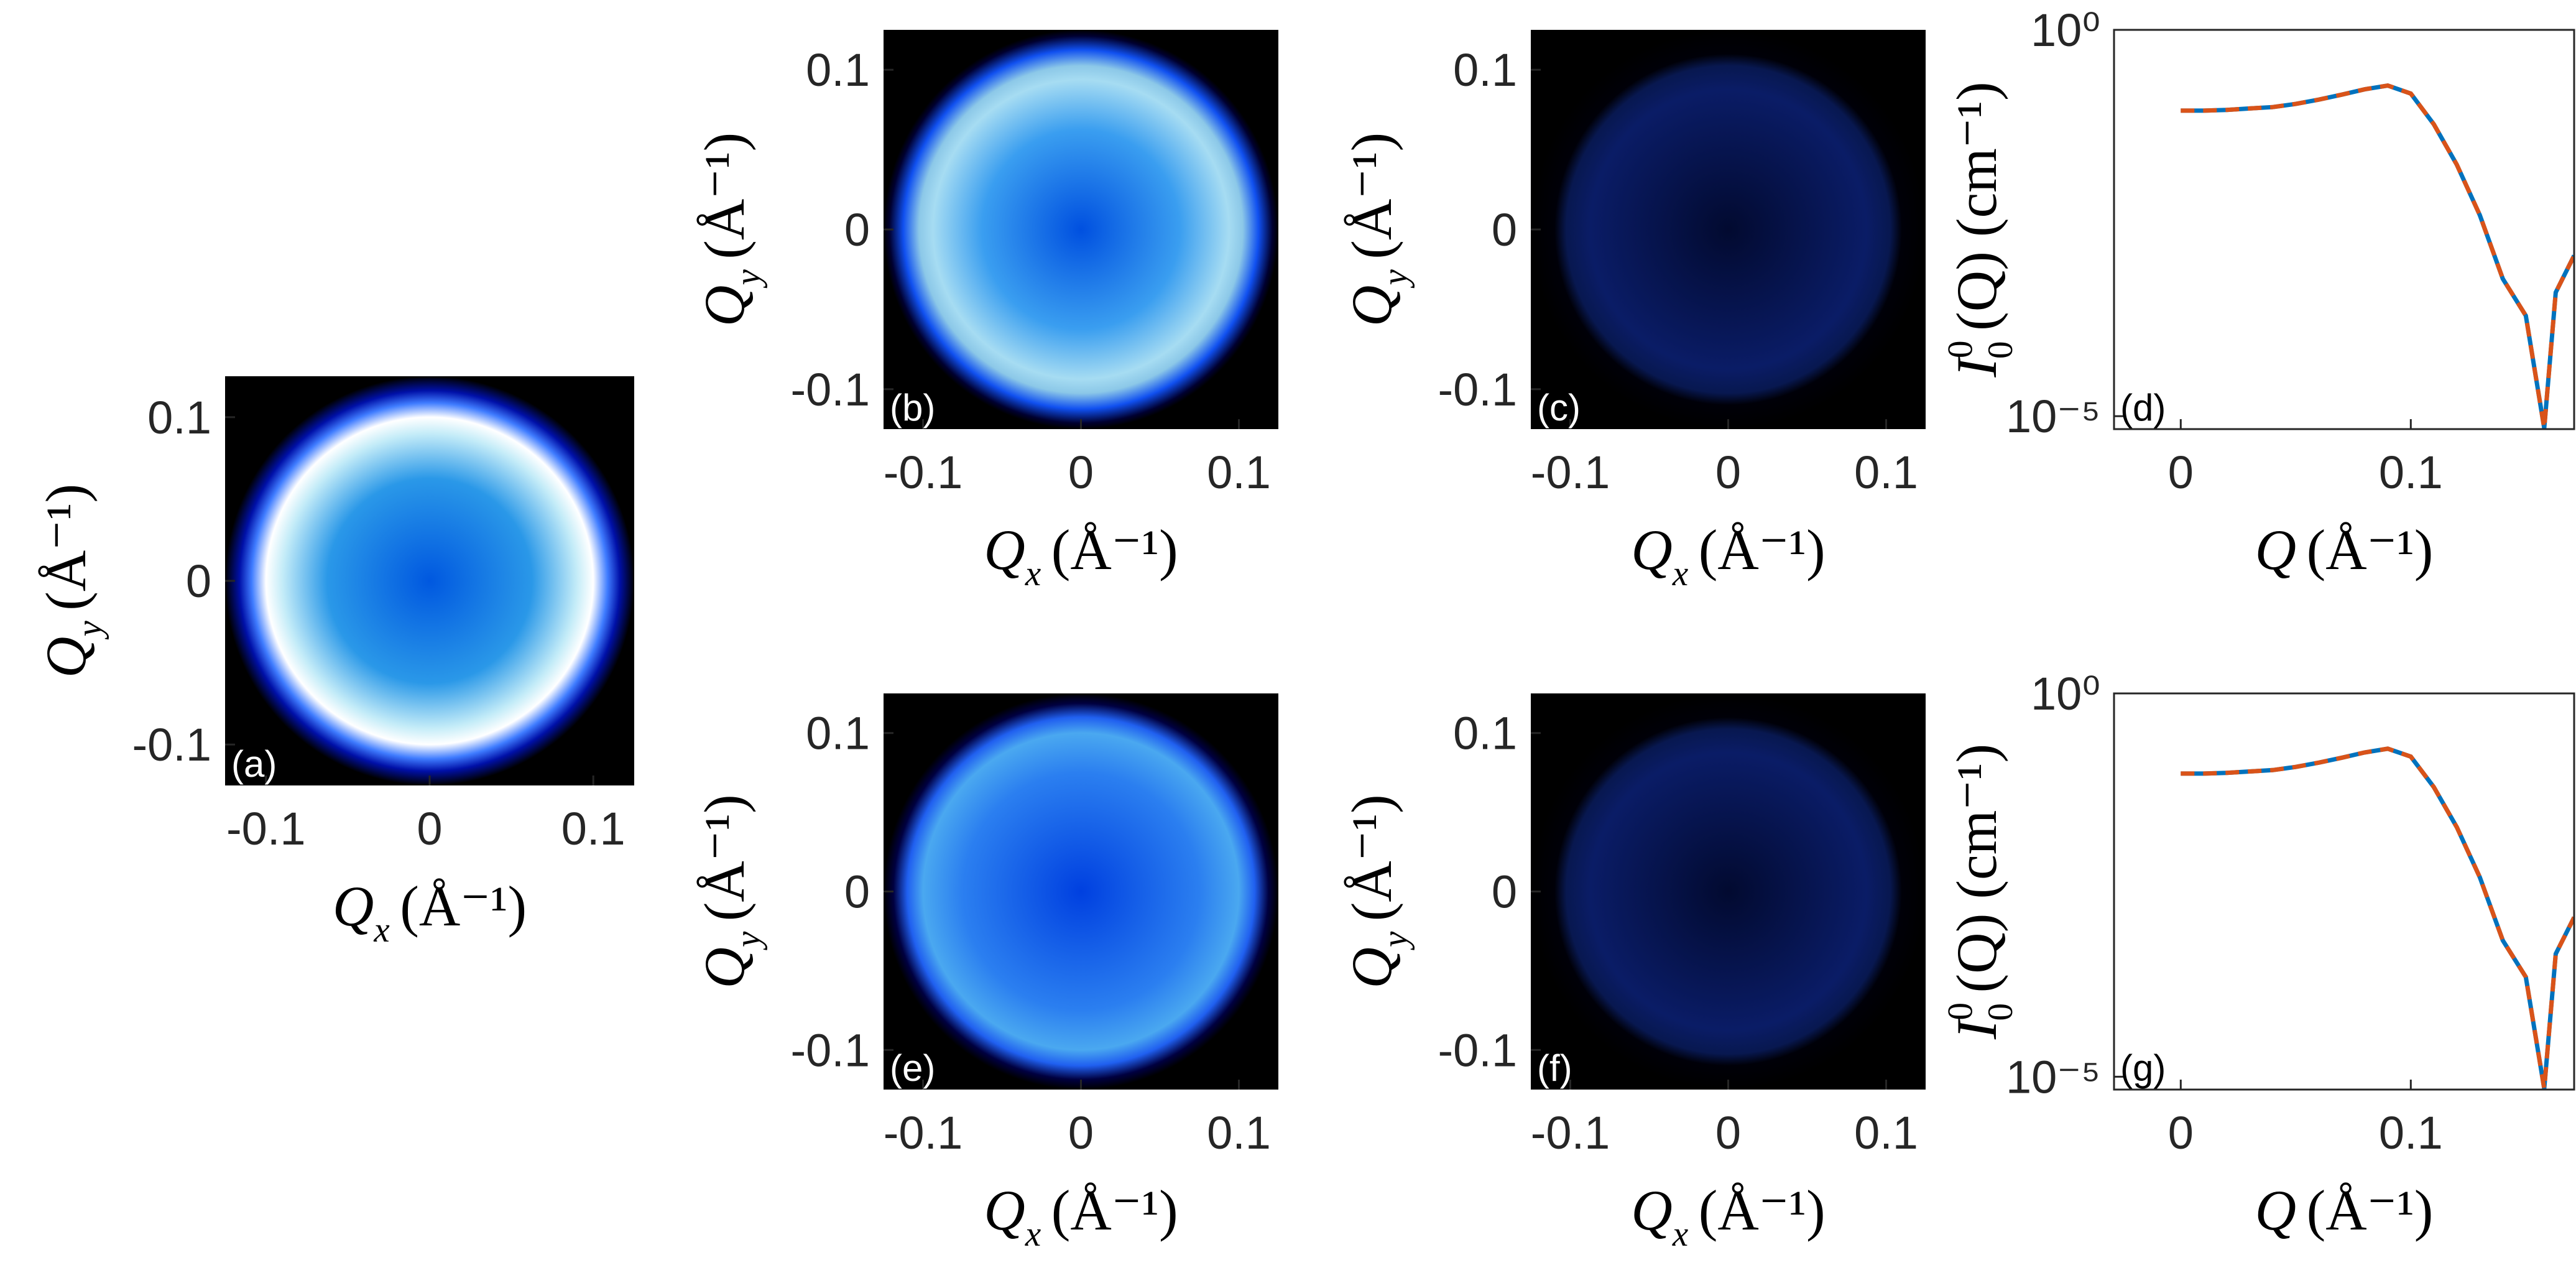 This screenshot has width=2576, height=1278. What do you see at coordinates (1960, 1011) in the screenshot?
I see `label-superscript: 0` at bounding box center [1960, 1011].